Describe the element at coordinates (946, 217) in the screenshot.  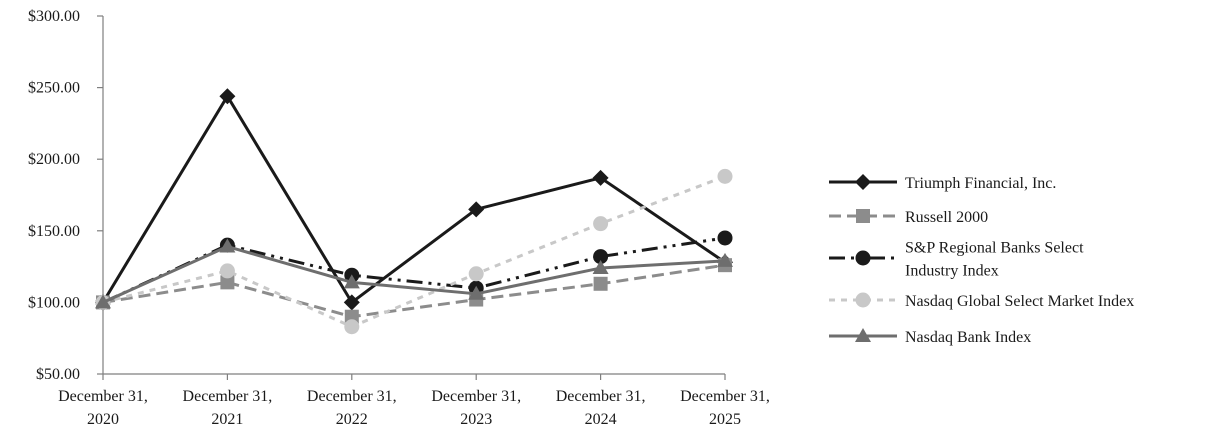
I see `legend-label: Russell 2000` at that location.